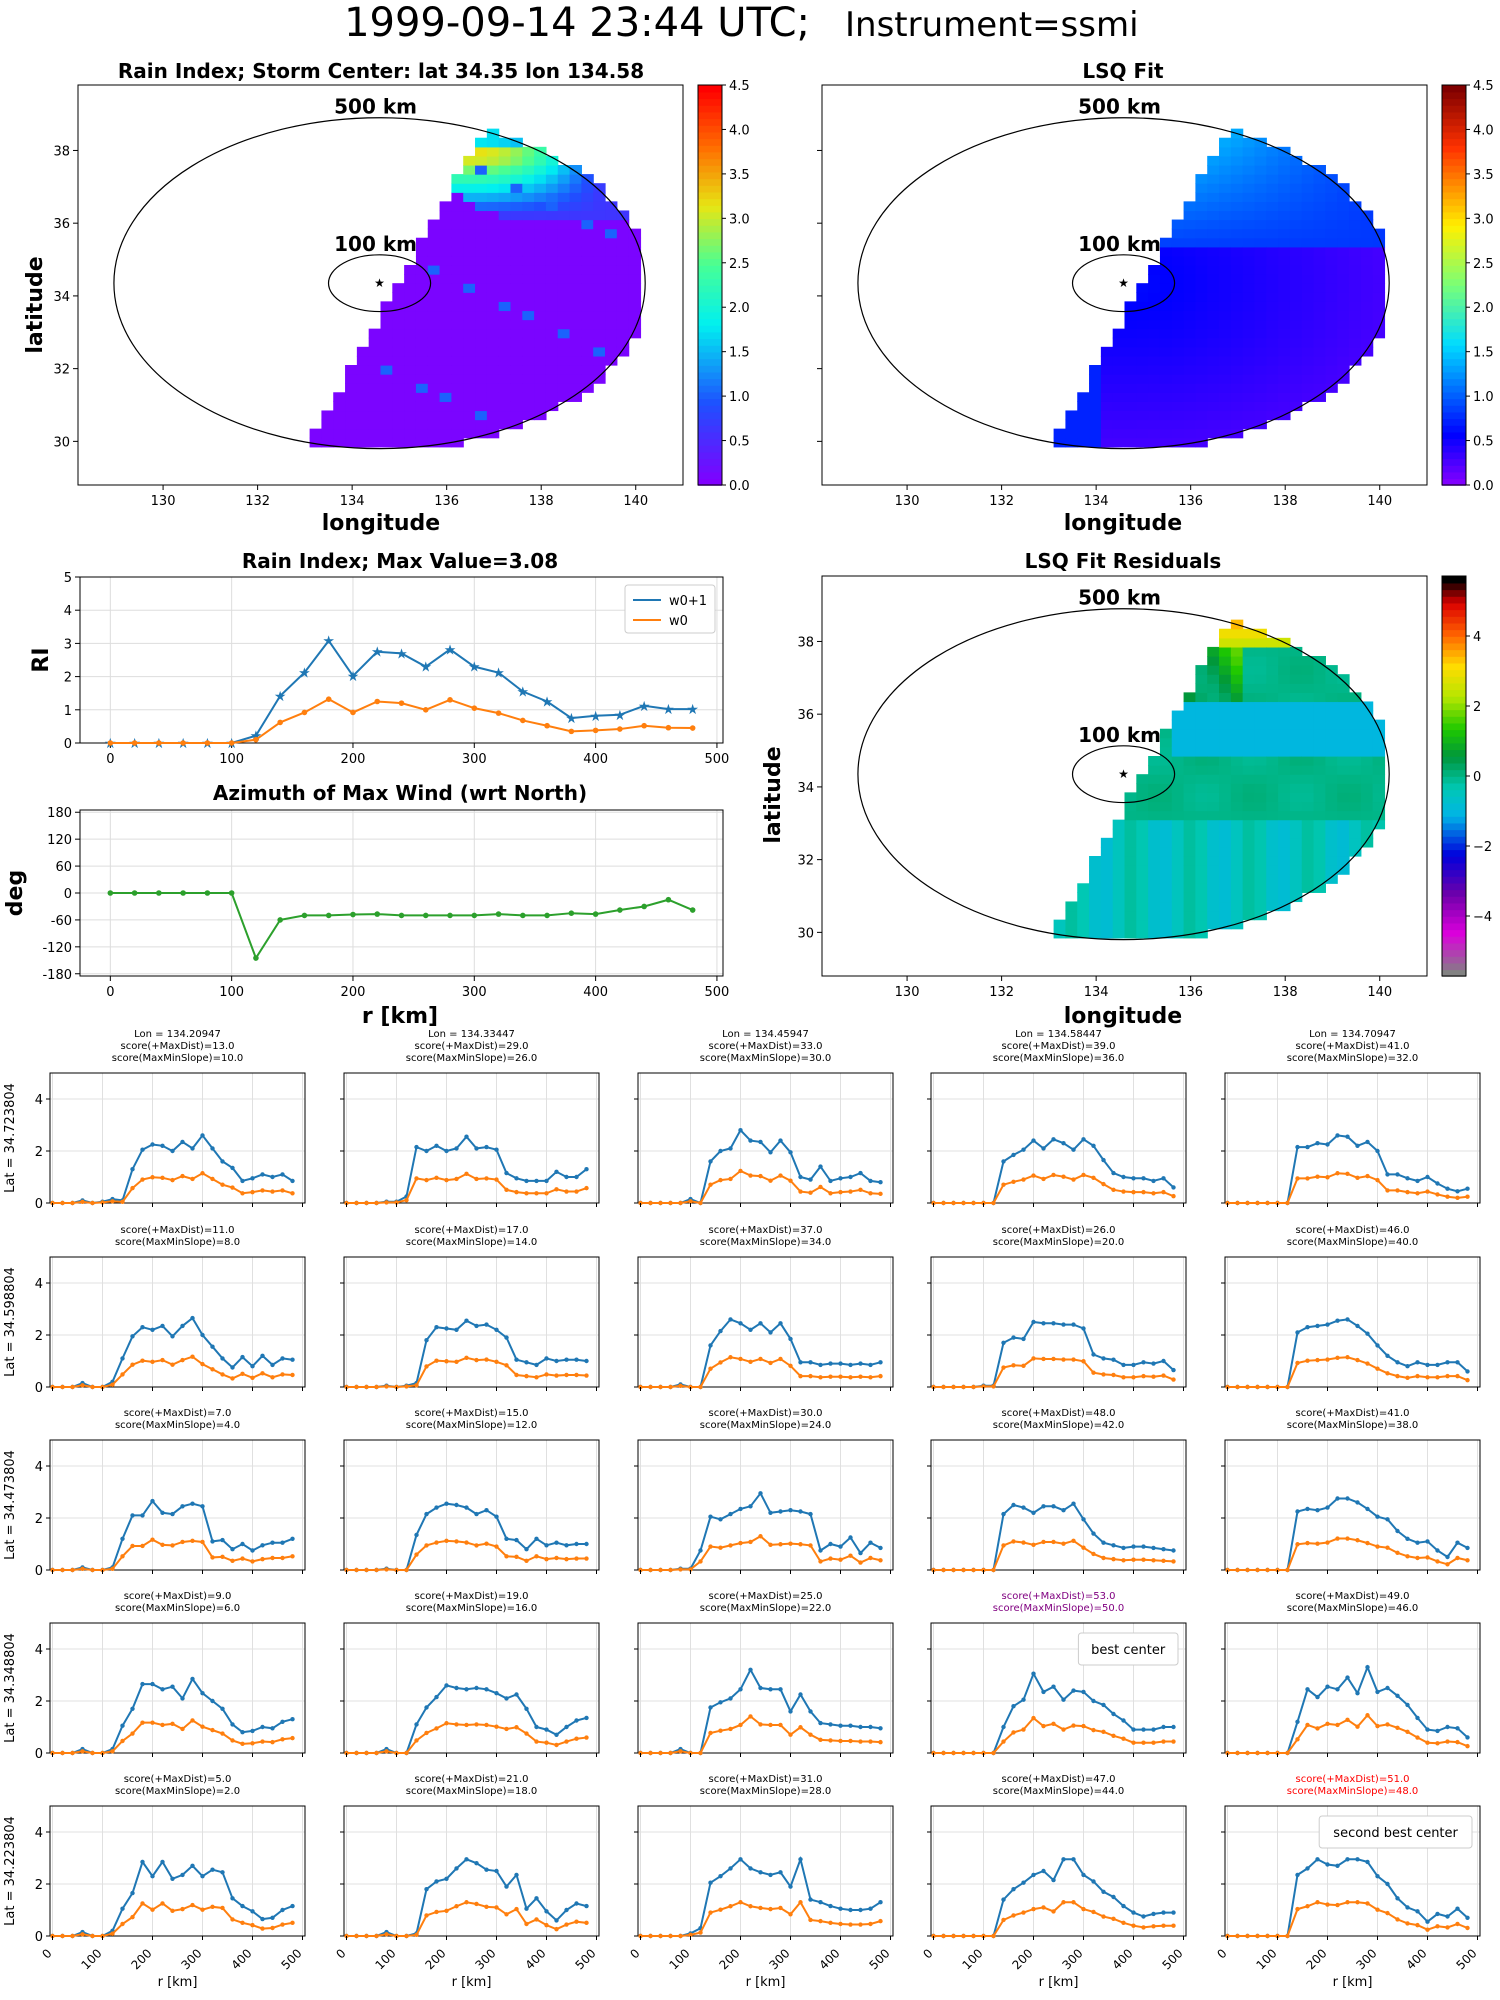 Image resolution: width=1500 pixels, height=2000 pixels. Describe the element at coordinates (1353, 1413) in the screenshot. I see `cell-score-maxdist: score(+MaxDist)=41.0` at that location.